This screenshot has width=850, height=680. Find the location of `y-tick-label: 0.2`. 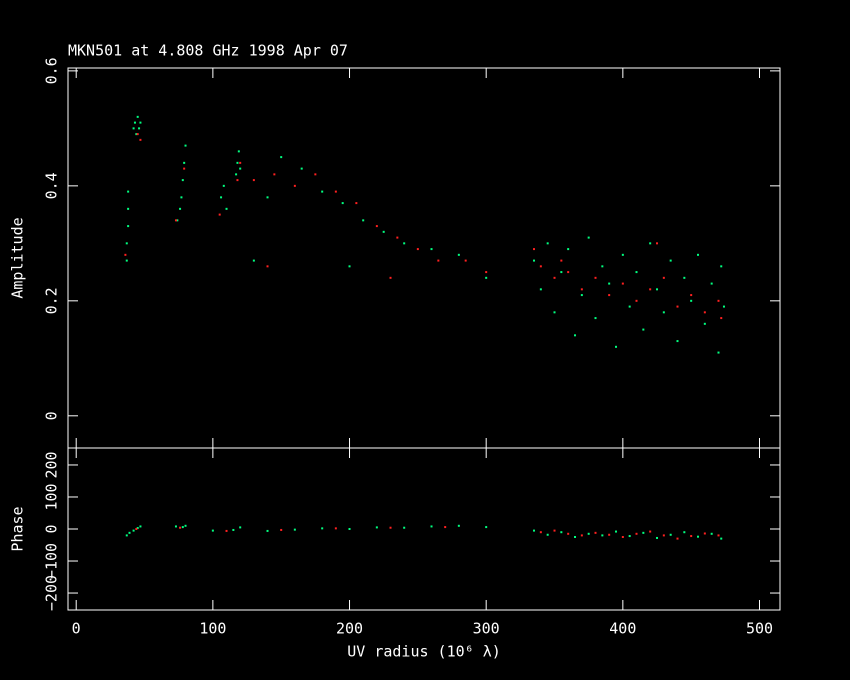

y-tick-label: 0.2 is located at coordinates (52, 300).